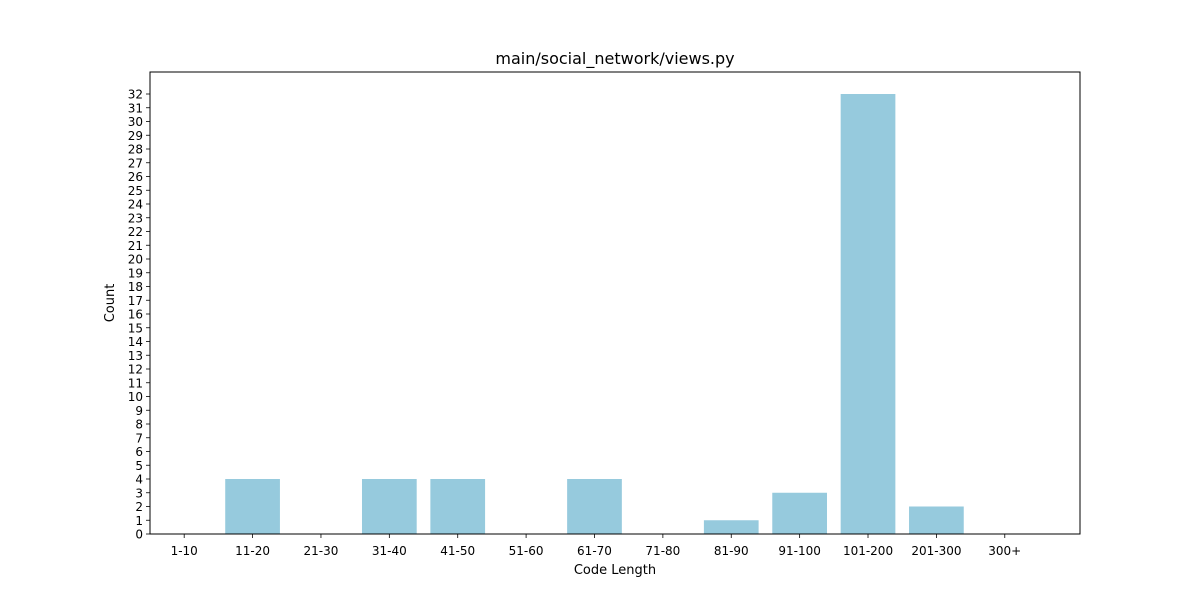  I want to click on y-tick-label: 29, so click(135, 136).